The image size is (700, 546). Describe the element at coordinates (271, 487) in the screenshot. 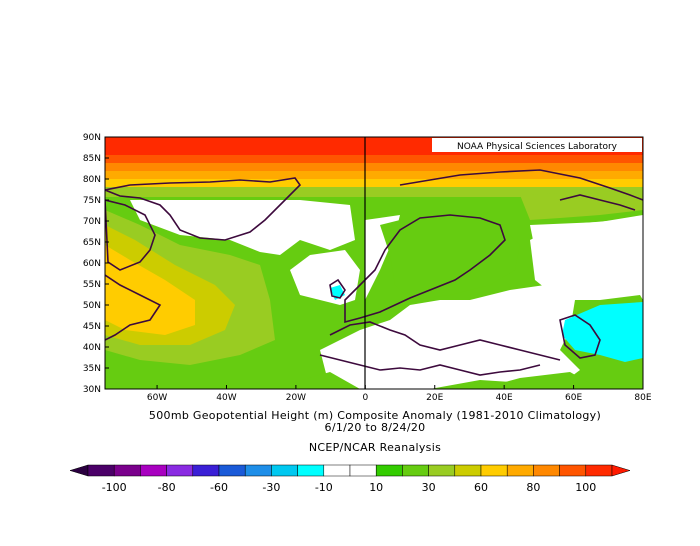

I see `colorbar-label: -30` at that location.